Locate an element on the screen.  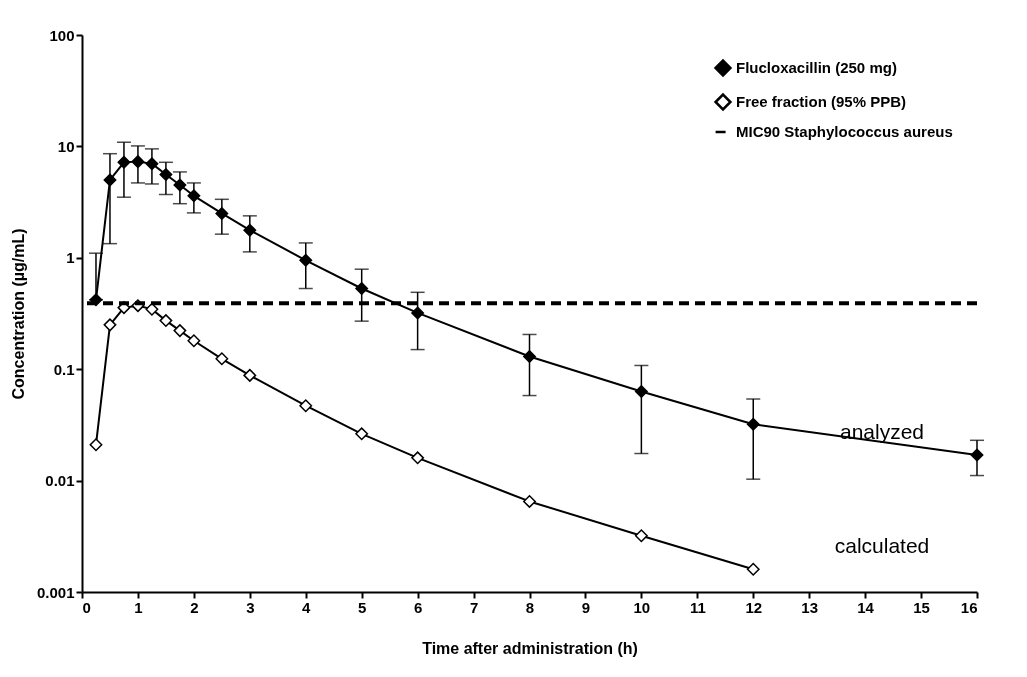
x-tick-label: 6 is located at coordinates (418, 607).